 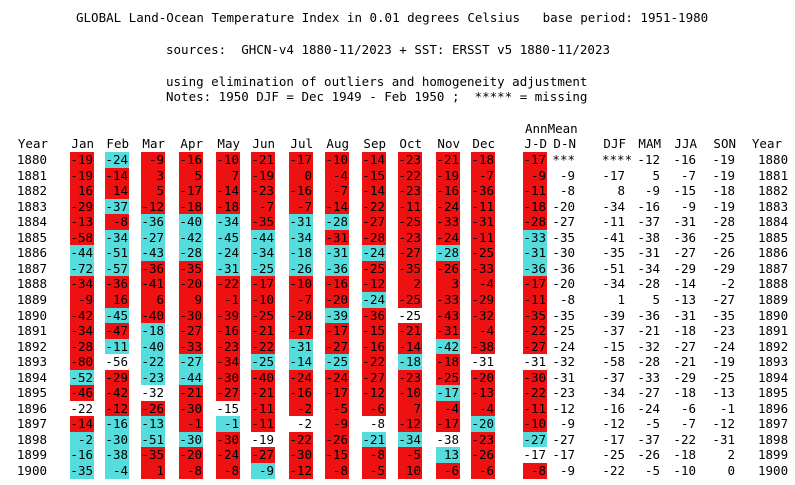 What do you see at coordinates (82, 362) in the screenshot?
I see `value-cell: -80` at bounding box center [82, 362].